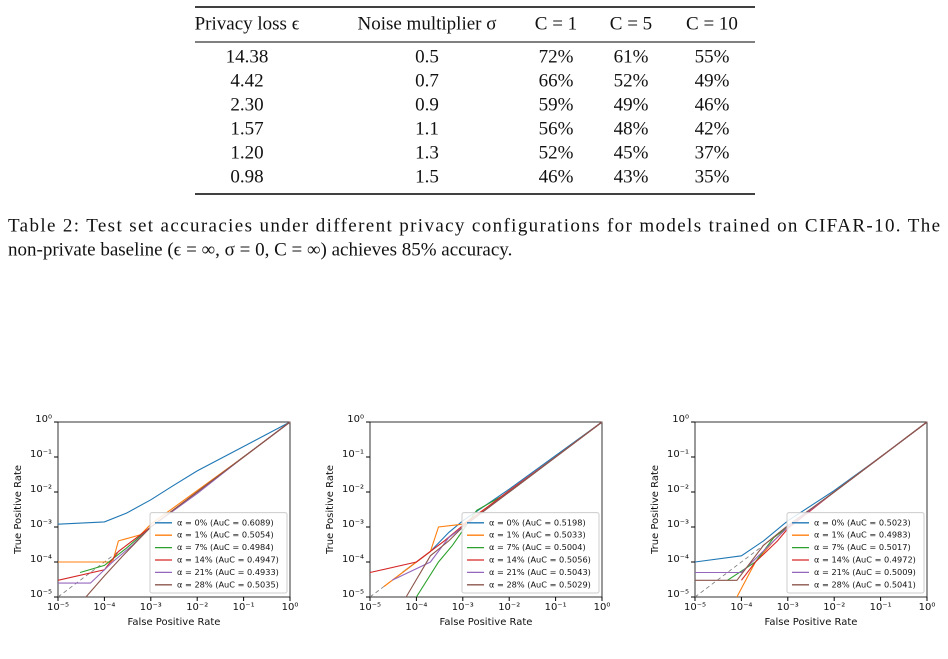  Describe the element at coordinates (246, 80) in the screenshot. I see `table-cell: 4.42` at that location.